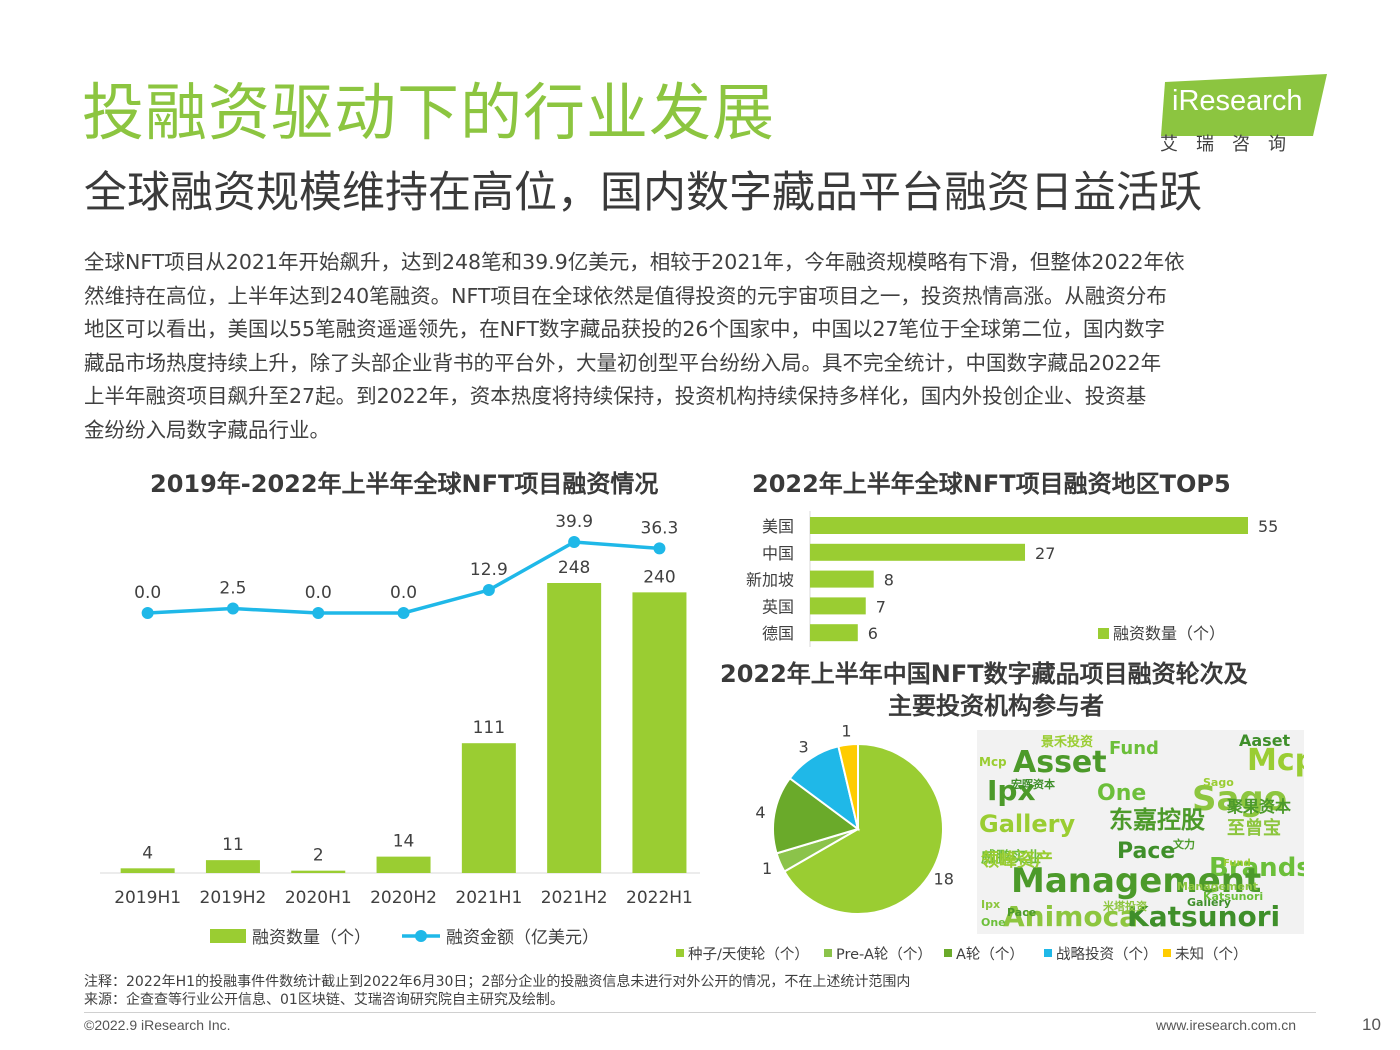 The width and height of the screenshot is (1400, 1050). What do you see at coordinates (1232, 144) in the screenshot?
I see `logo-chinese-text: 艾瑞咨询` at bounding box center [1232, 144].